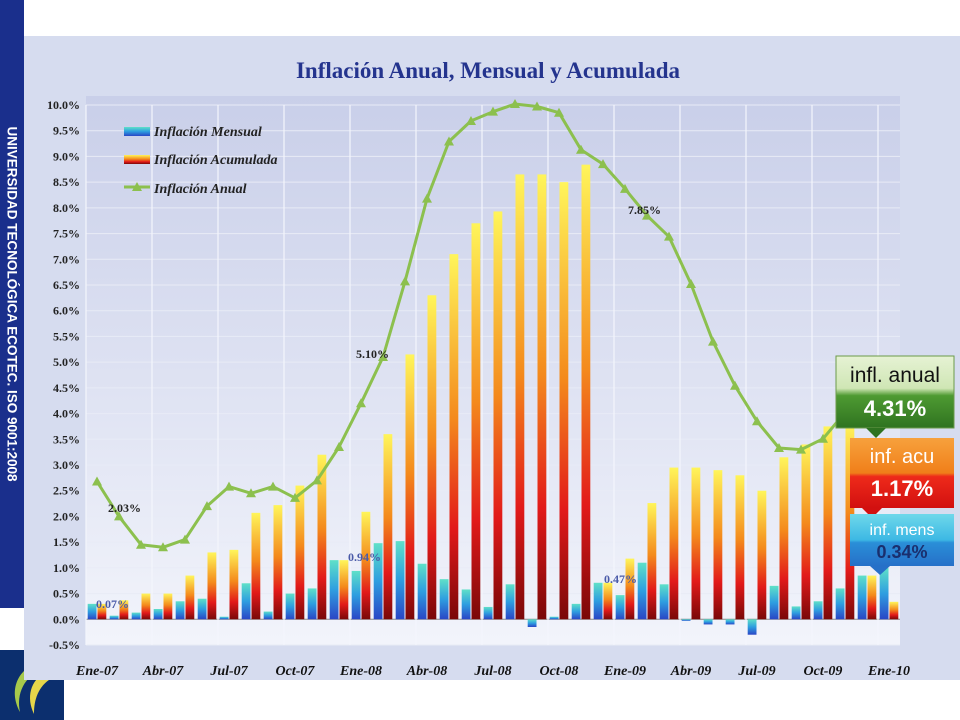  I want to click on x-tick-label: Ene-08, so click(360, 671).